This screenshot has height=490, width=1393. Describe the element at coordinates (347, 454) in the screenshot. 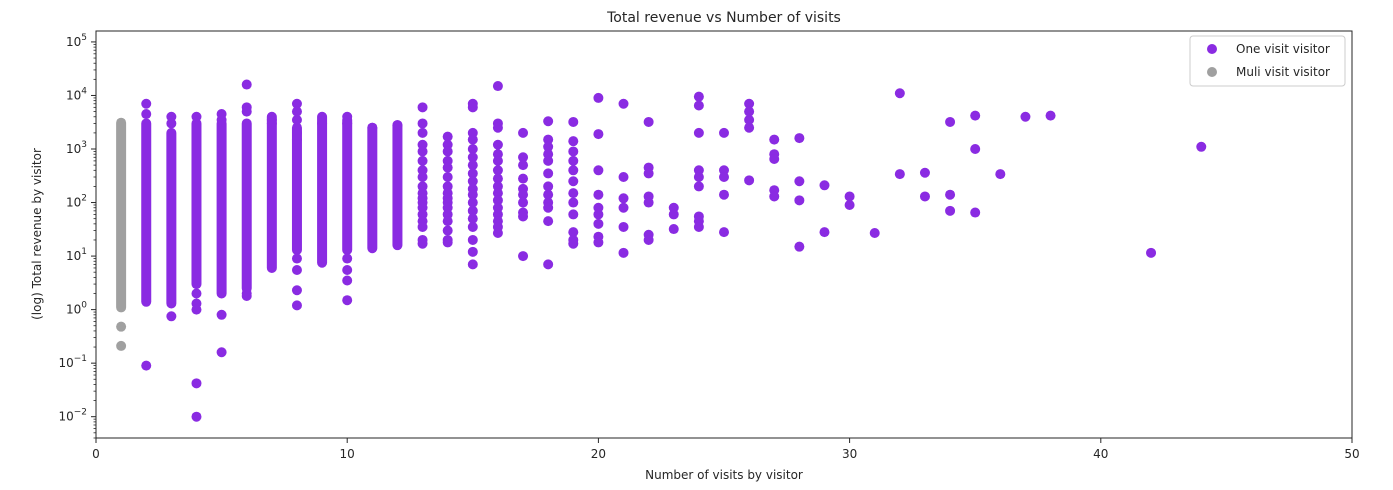

I see `x-tick-label: 10` at that location.